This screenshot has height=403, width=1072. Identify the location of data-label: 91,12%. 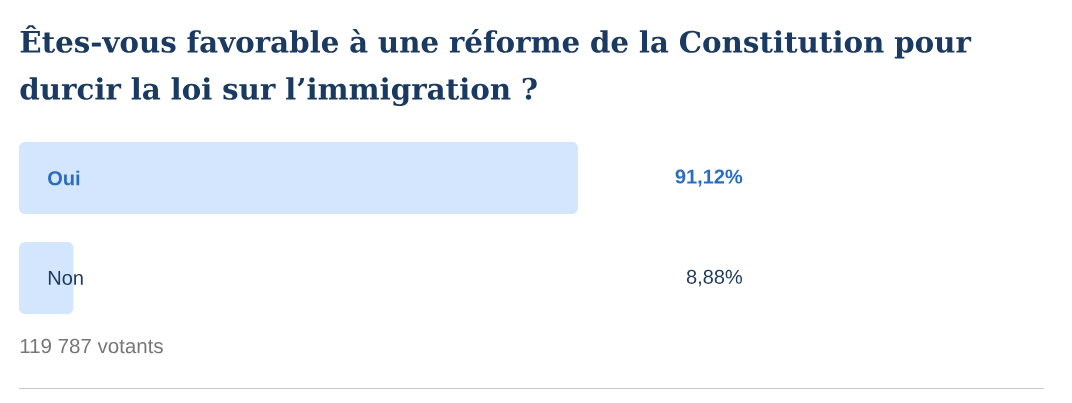
(709, 178).